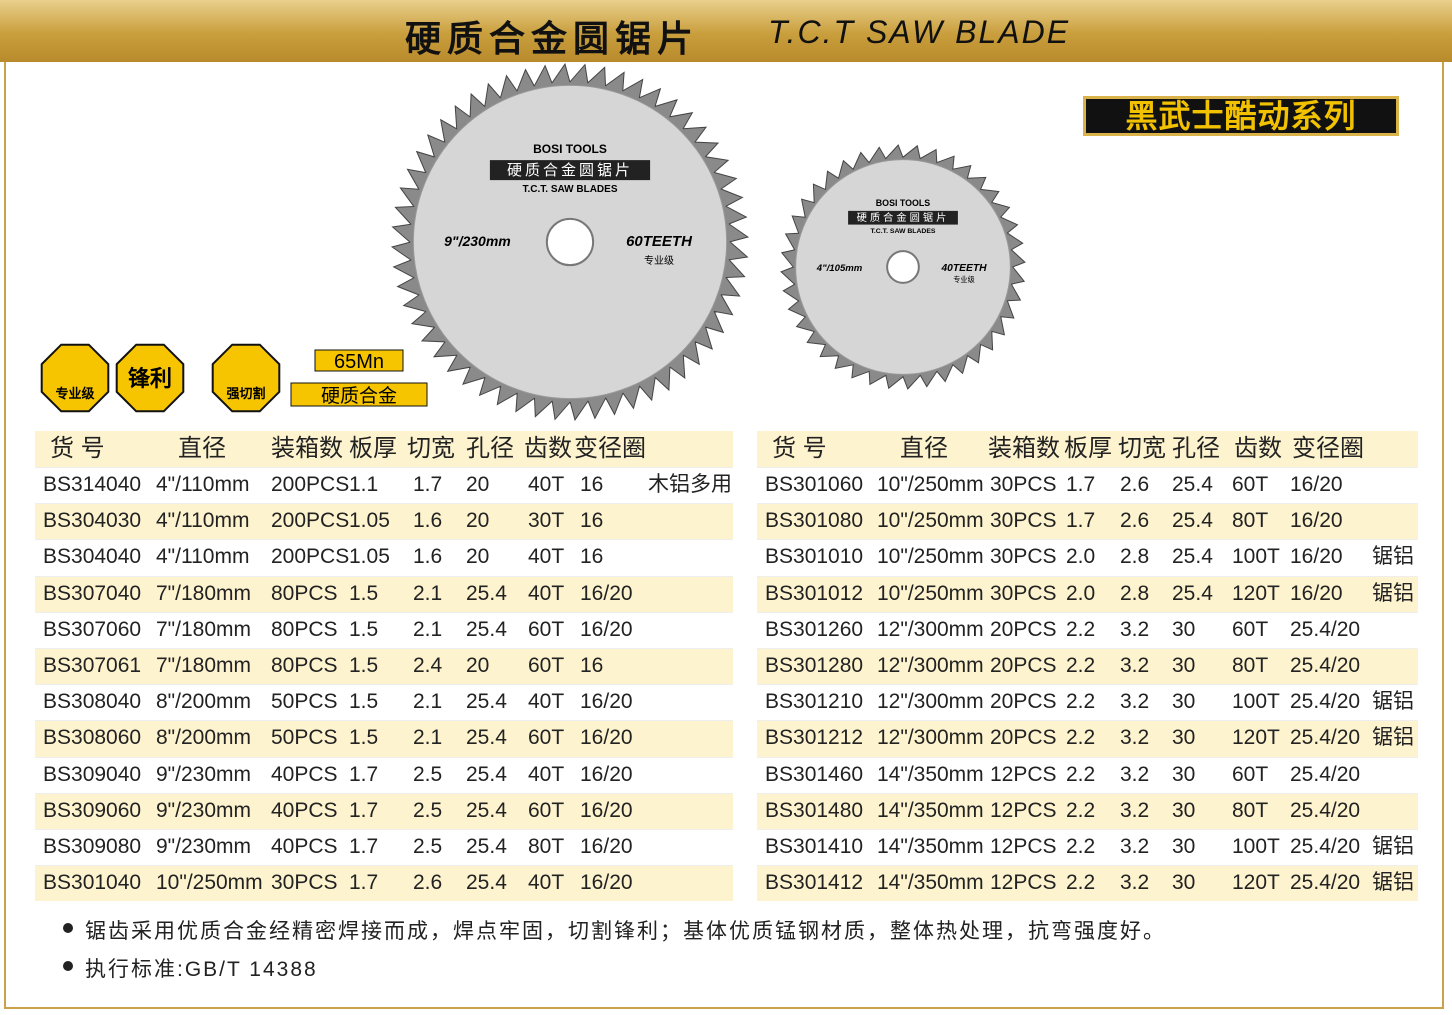 This screenshot has height=1015, width=1452. I want to click on table-cell: 80T, so click(1250, 665).